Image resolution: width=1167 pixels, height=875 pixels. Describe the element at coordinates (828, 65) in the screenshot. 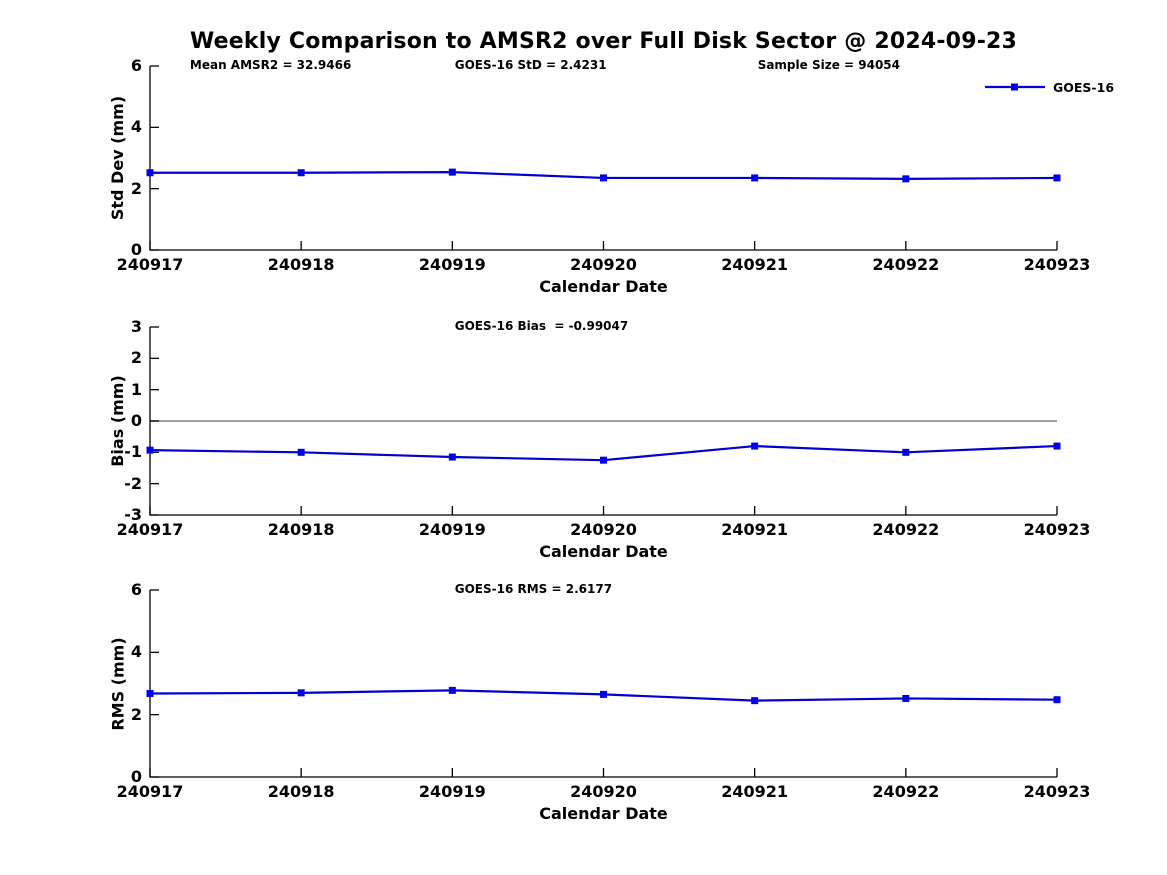

I see `annotation-std_dev-2: Sample Size = 94054` at that location.